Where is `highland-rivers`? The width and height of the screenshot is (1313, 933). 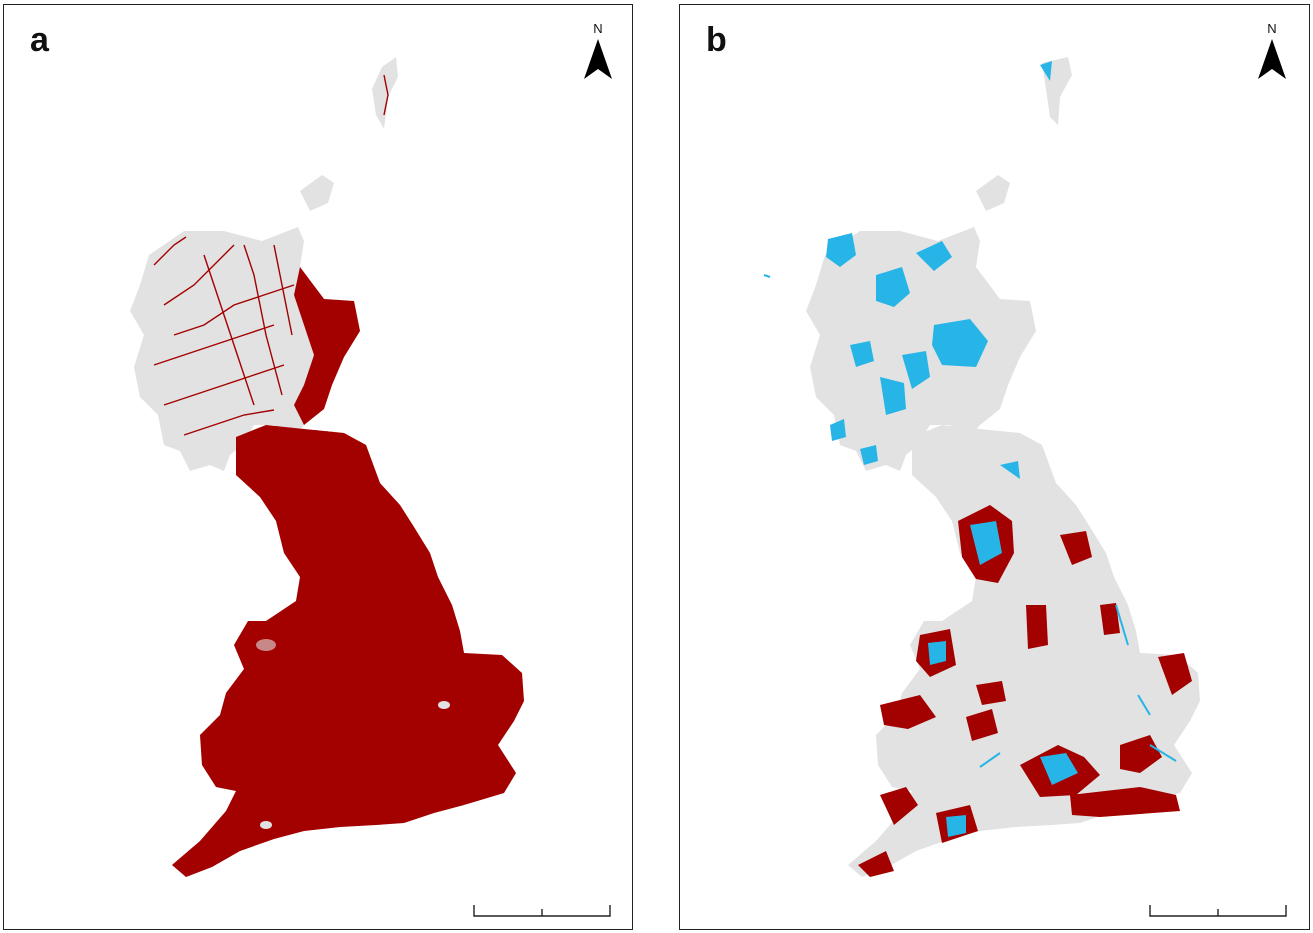
highland-rivers is located at coordinates (271, 255).